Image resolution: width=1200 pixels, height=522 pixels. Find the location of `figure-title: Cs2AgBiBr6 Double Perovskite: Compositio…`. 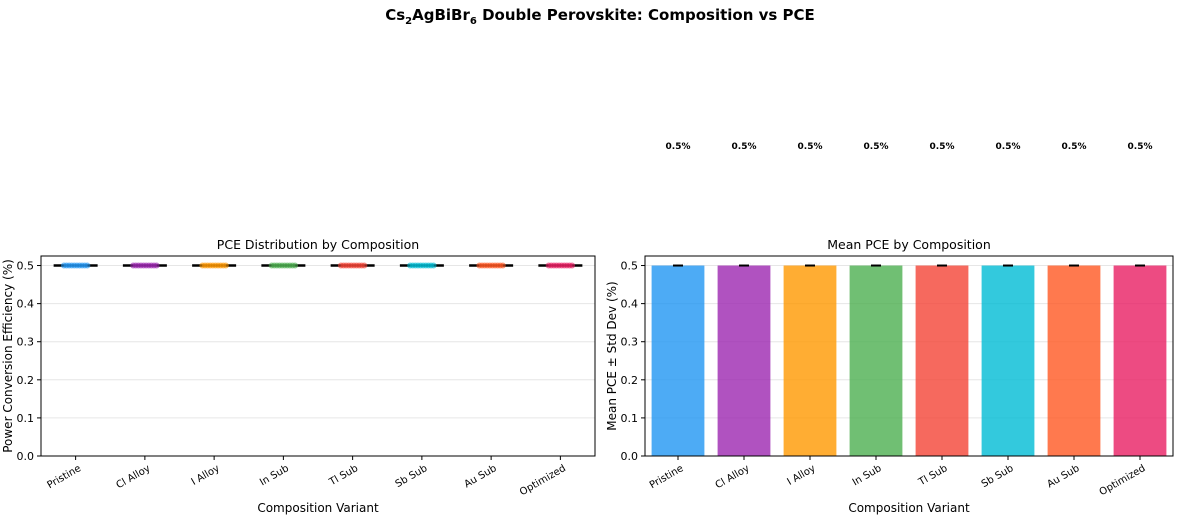

figure-title: Cs2AgBiBr6 Double Perovskite: Compositio… is located at coordinates (600, 16).